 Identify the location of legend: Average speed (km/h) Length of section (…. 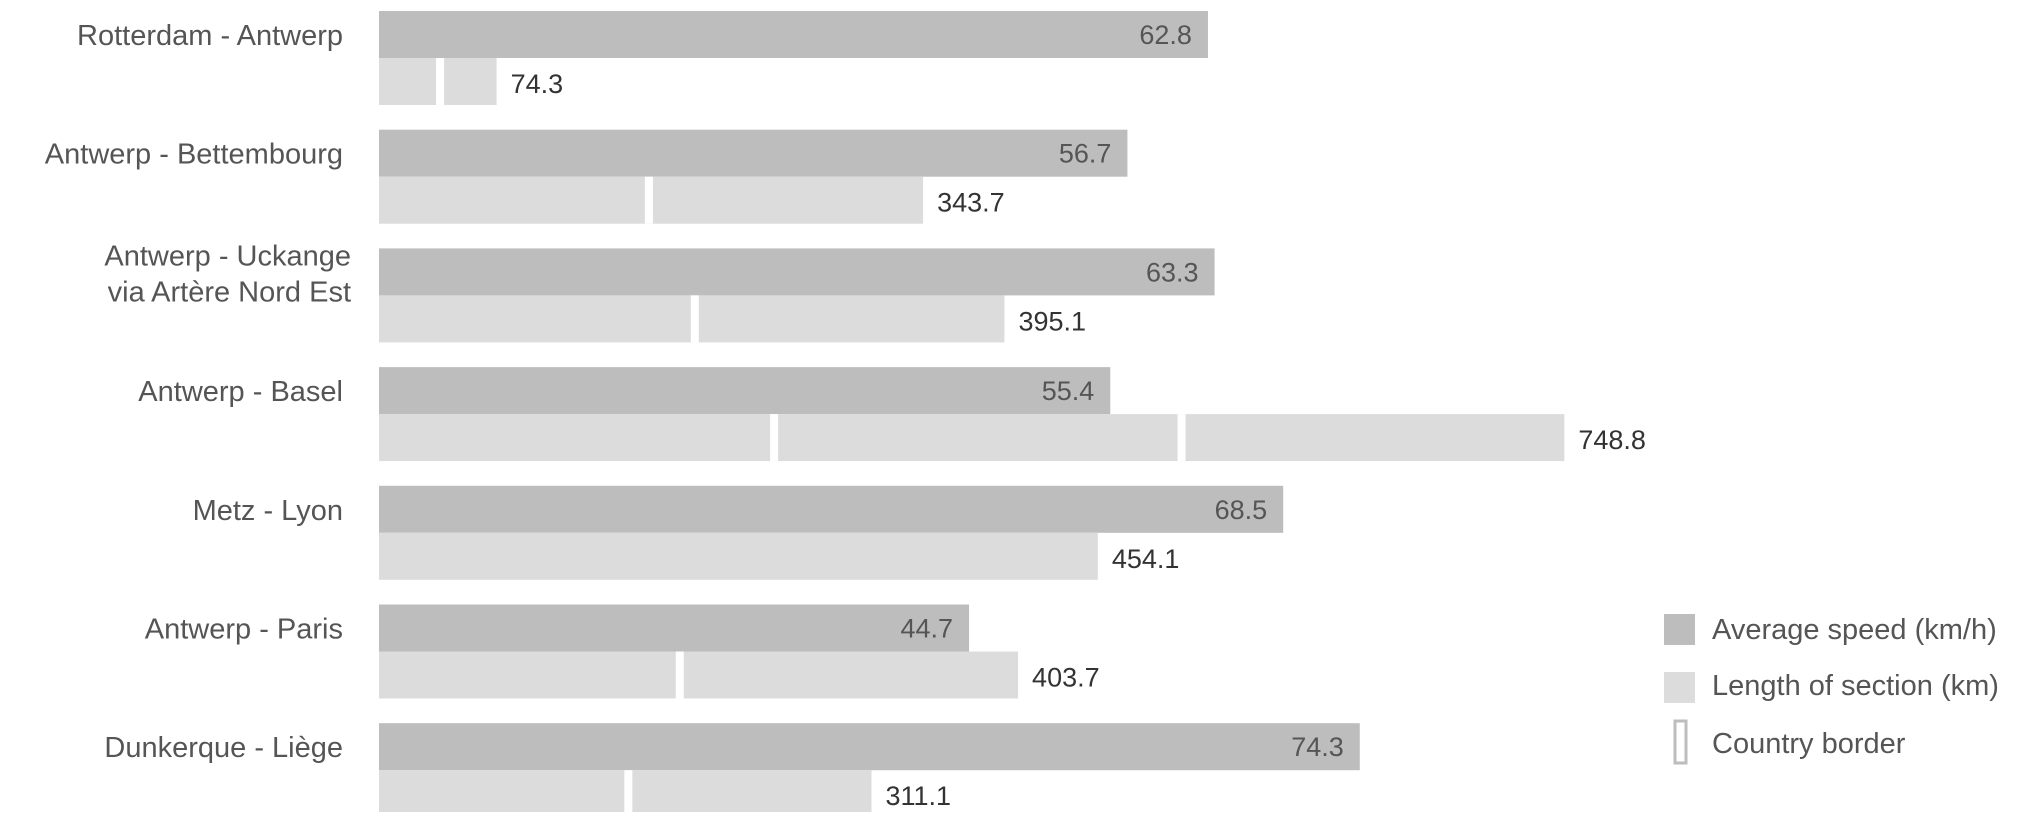
(1831, 689).